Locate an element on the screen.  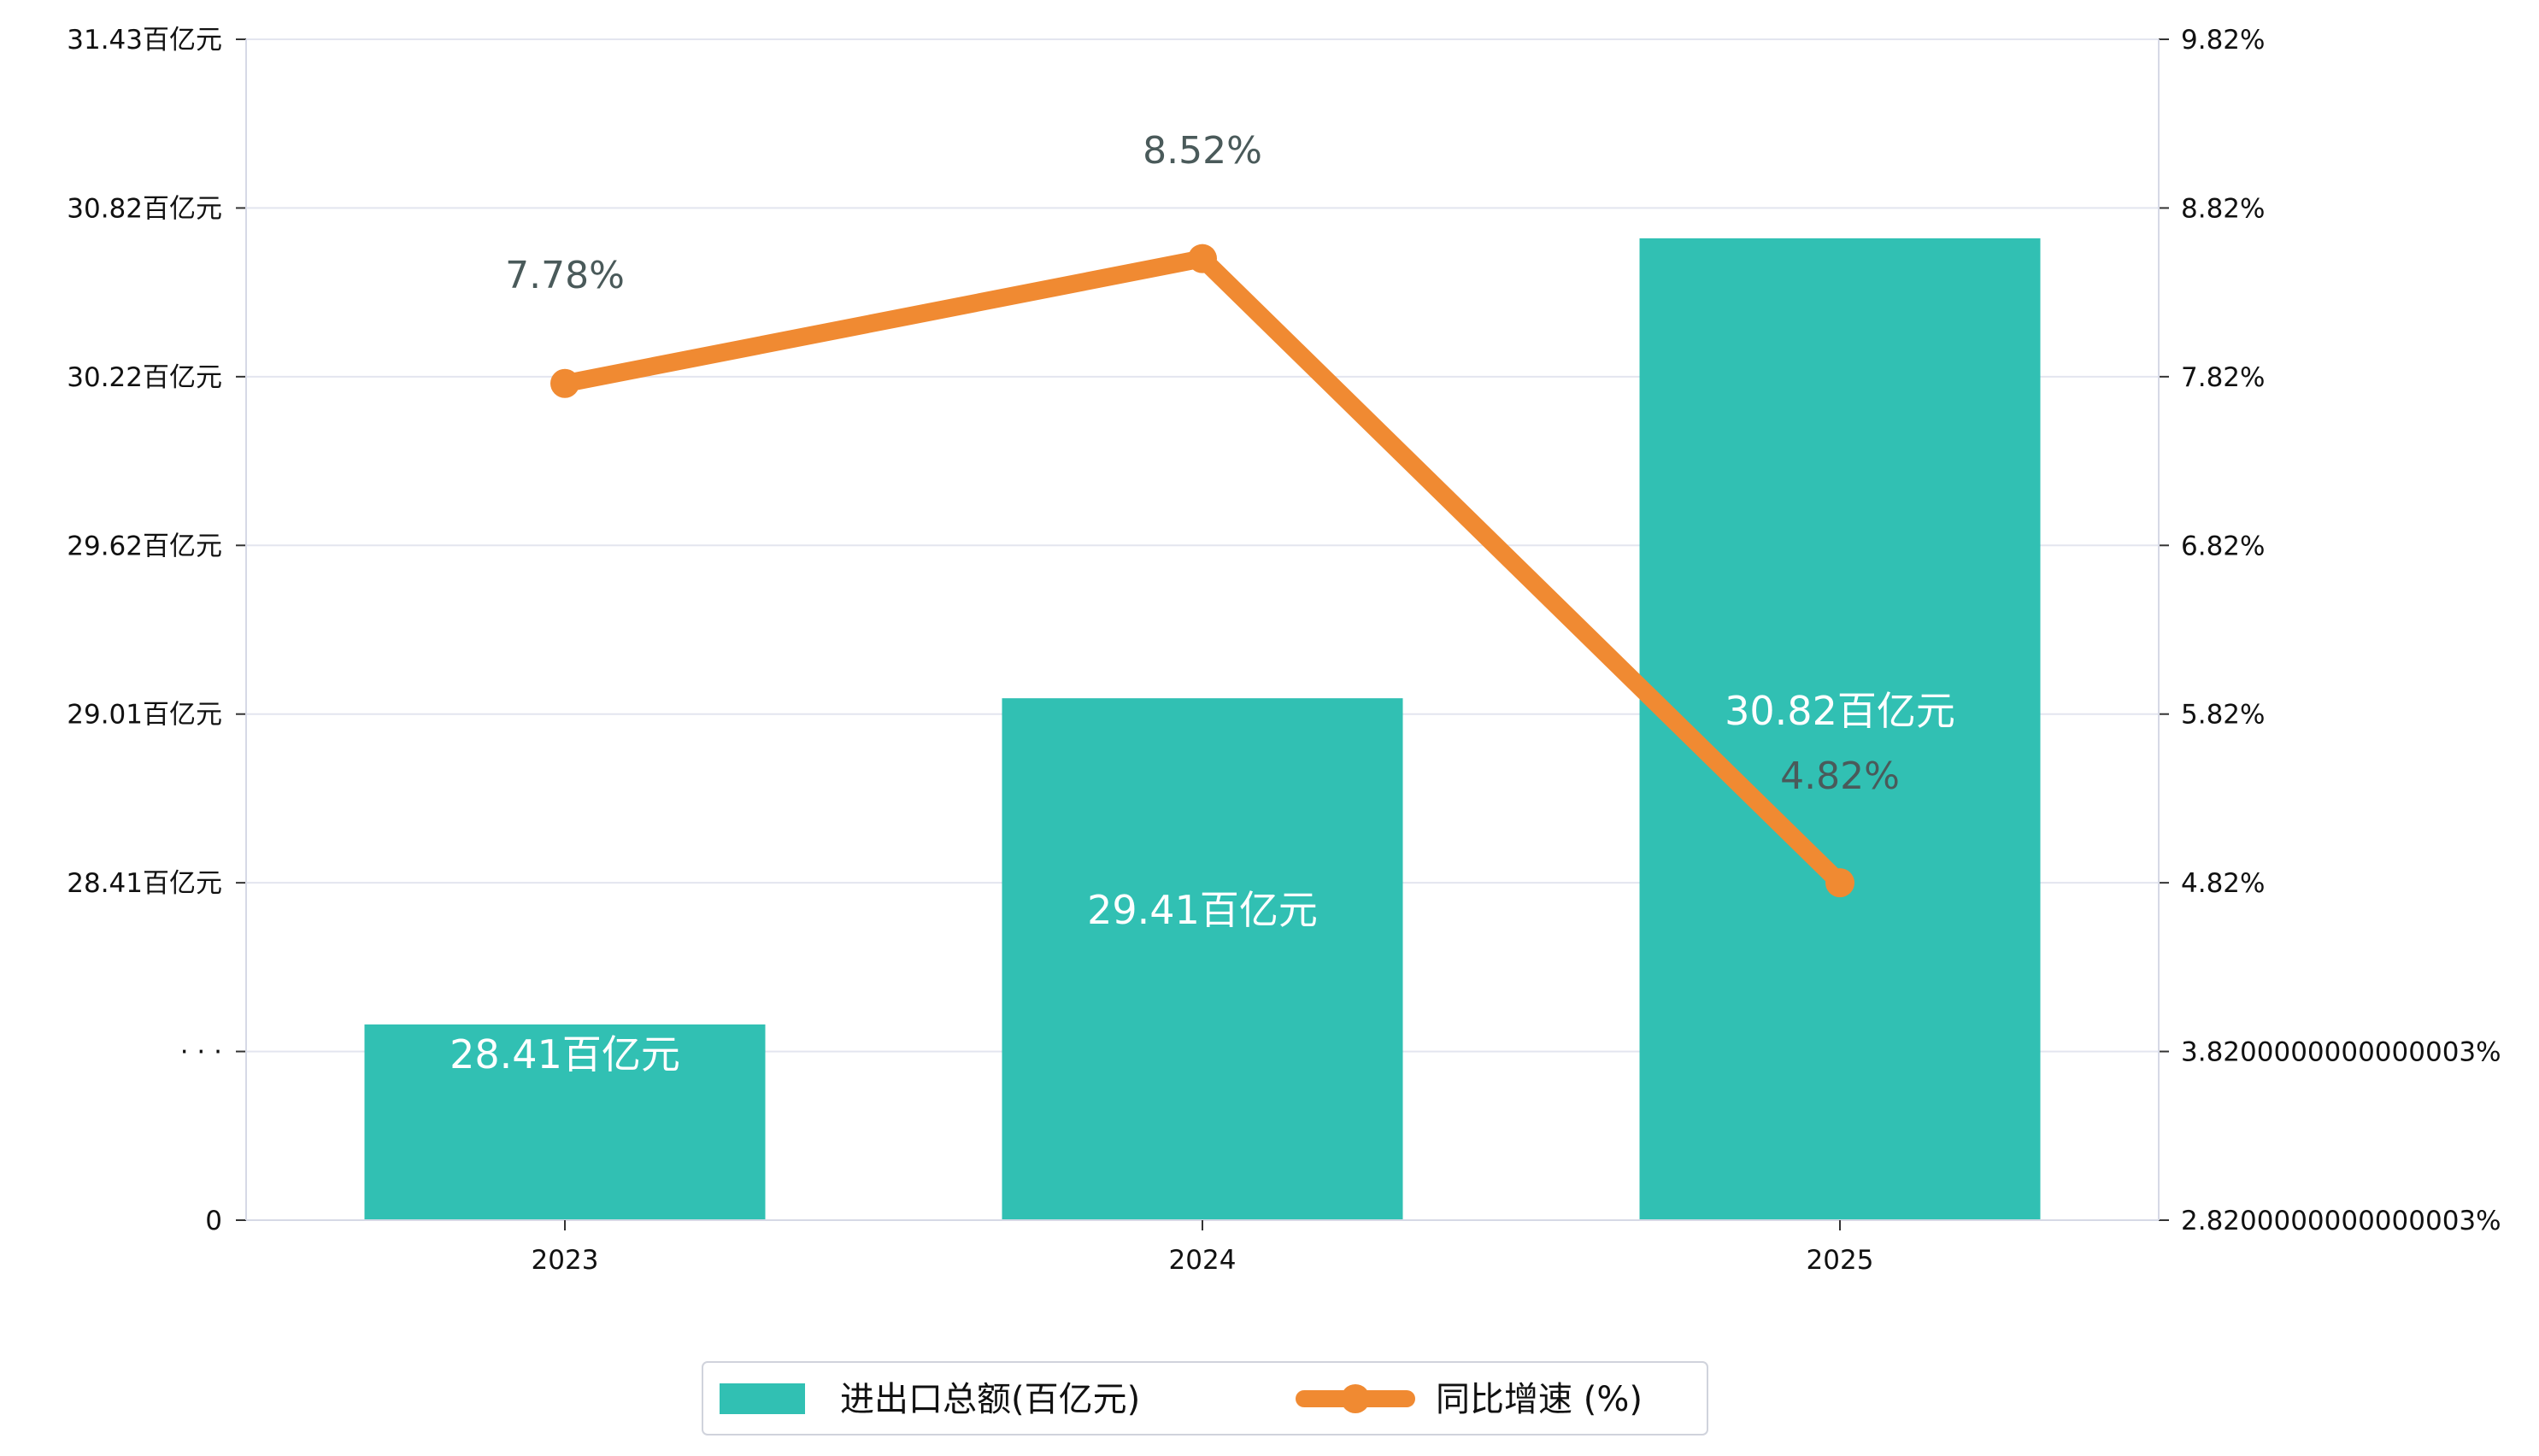
x-tick-label: 2024 is located at coordinates (1203, 1260).